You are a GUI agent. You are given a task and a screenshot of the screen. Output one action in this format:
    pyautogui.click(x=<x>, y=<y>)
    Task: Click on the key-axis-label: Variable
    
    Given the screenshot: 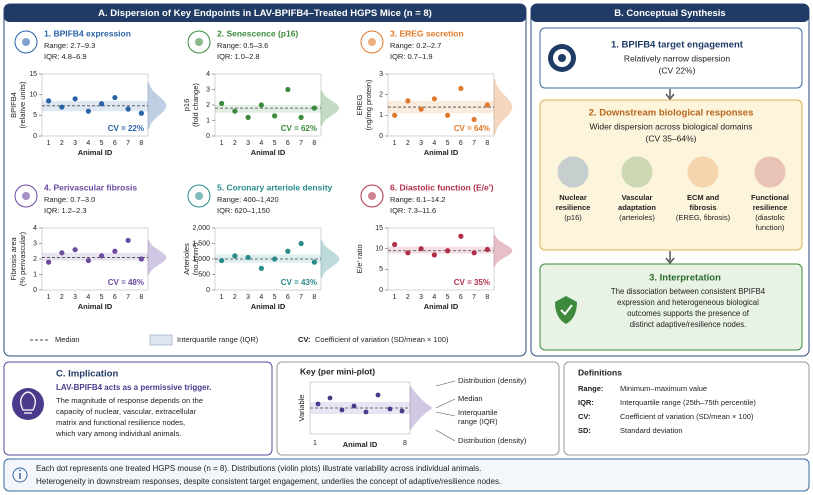 What is the action you would take?
    pyautogui.click(x=301, y=408)
    